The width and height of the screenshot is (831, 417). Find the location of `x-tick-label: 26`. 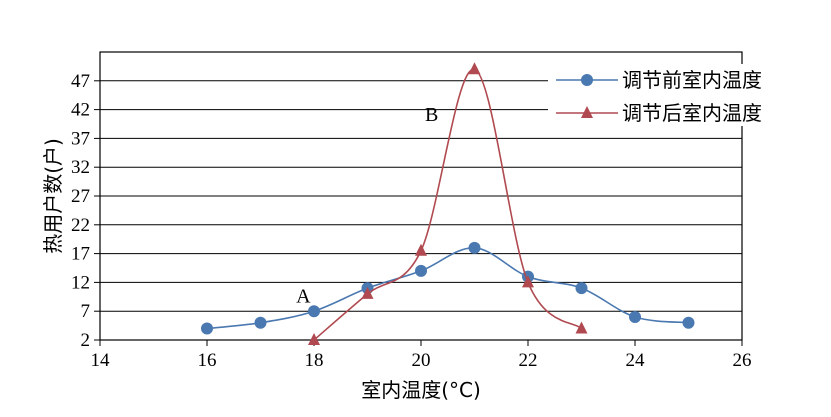

x-tick-label: 26 is located at coordinates (742, 360).